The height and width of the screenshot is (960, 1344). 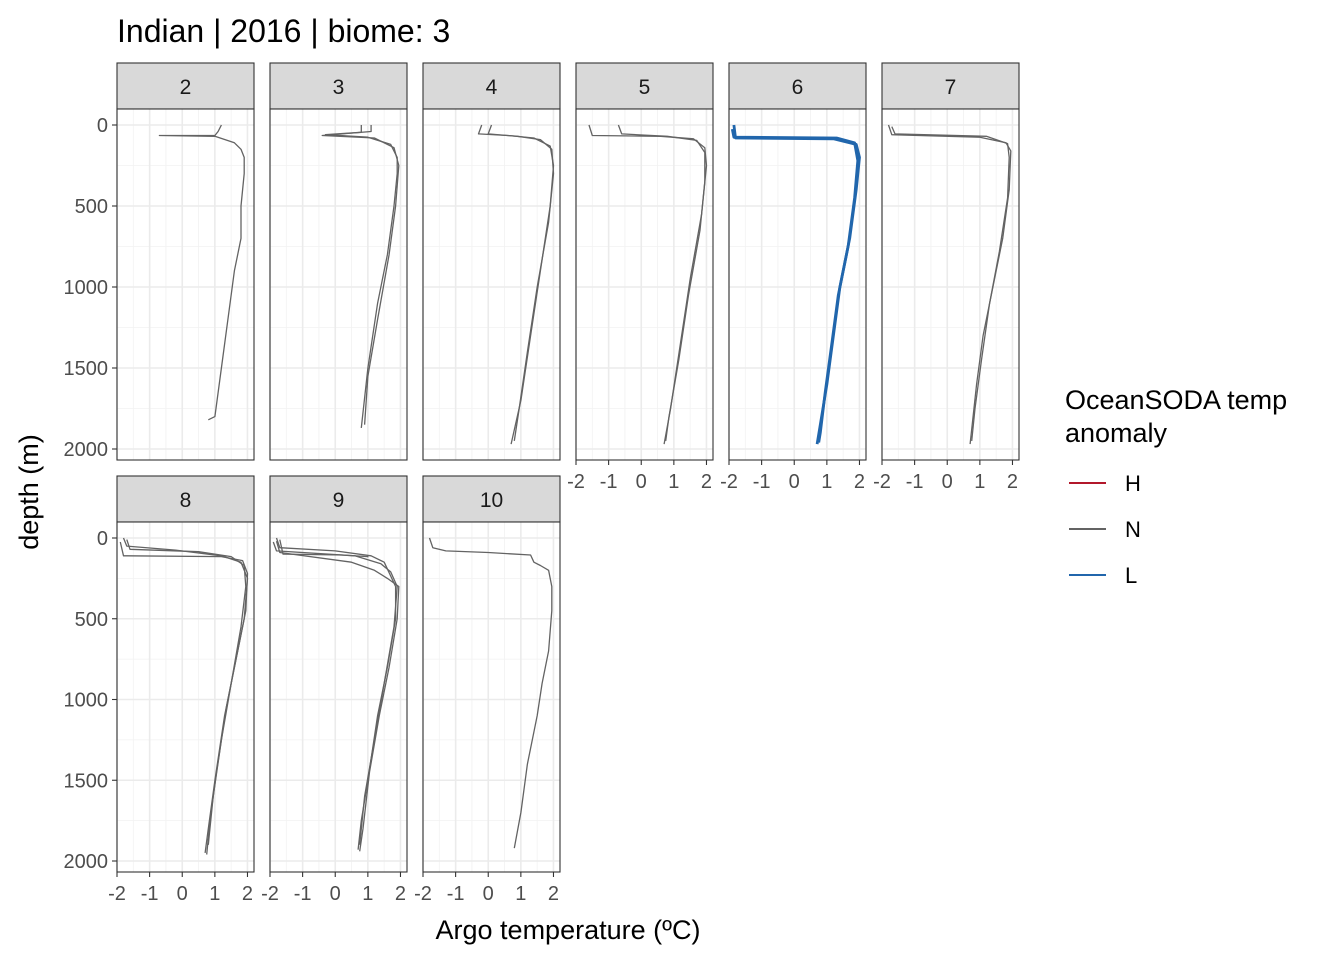 What do you see at coordinates (186, 87) in the screenshot?
I see `facet-strip-label: 2` at bounding box center [186, 87].